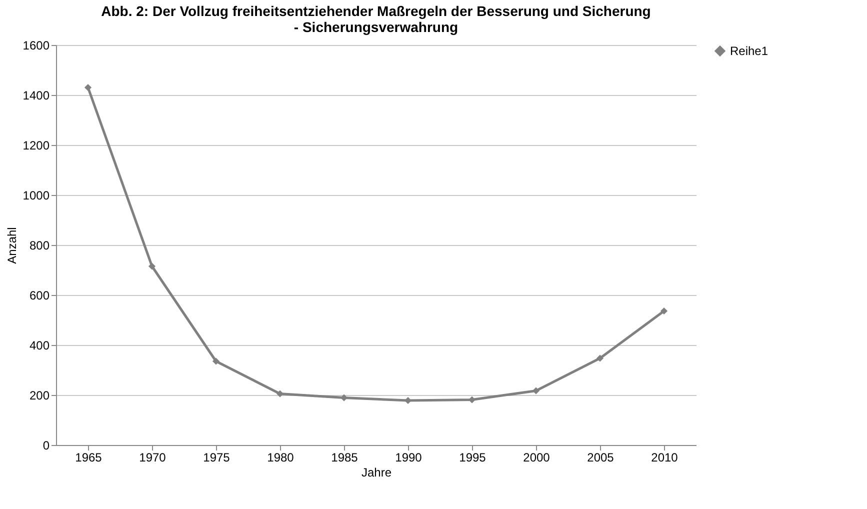  I want to click on y-tick-label: 600, so click(39, 295).